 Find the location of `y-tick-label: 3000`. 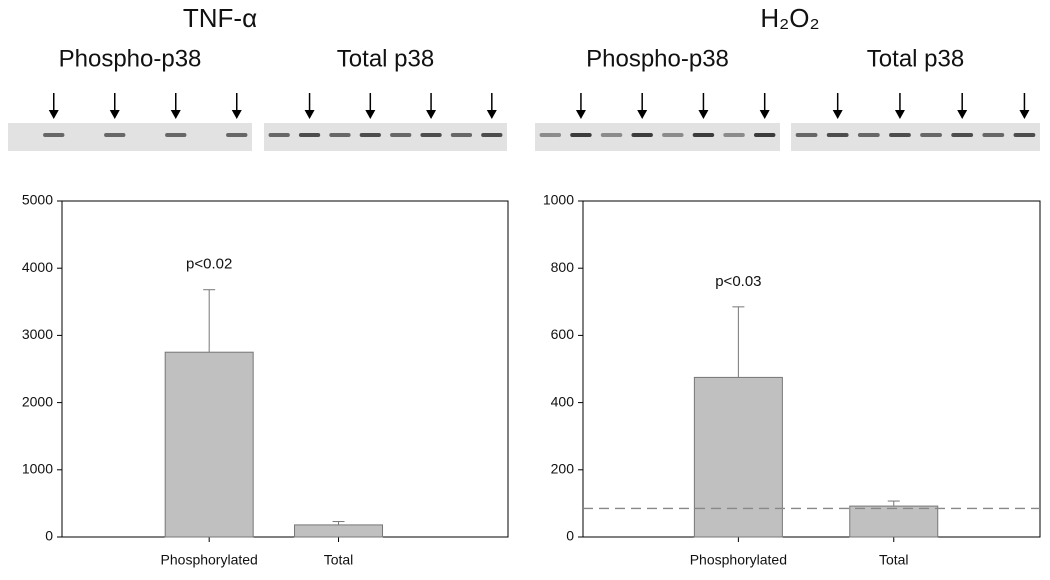

y-tick-label: 3000 is located at coordinates (37, 334).